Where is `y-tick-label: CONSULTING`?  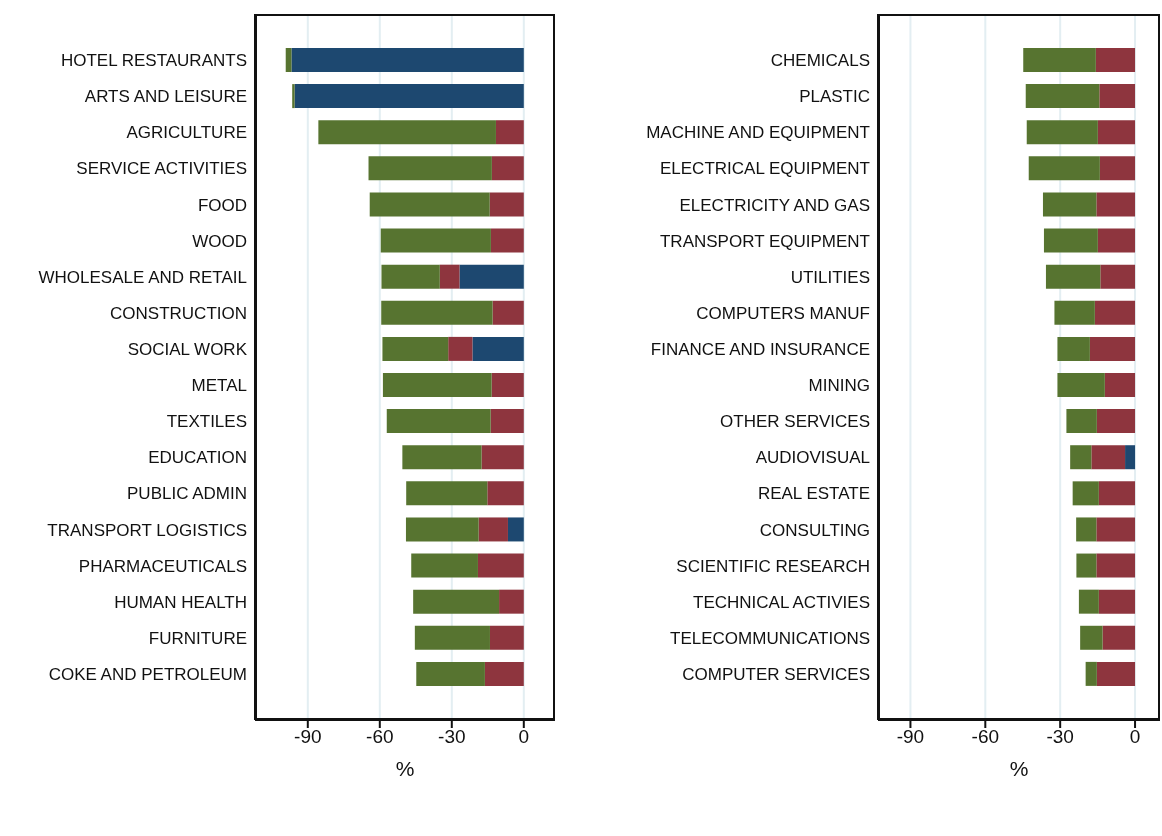
y-tick-label: CONSULTING is located at coordinates (814, 530).